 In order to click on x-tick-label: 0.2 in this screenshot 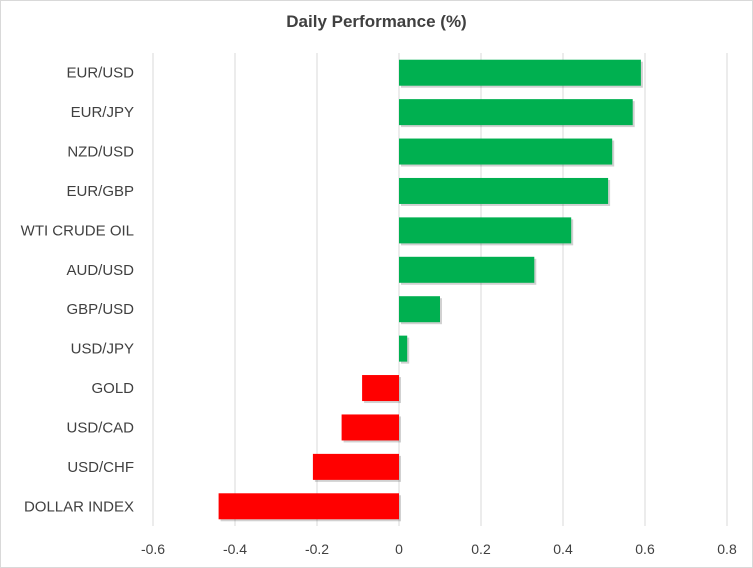, I will do `click(481, 549)`.